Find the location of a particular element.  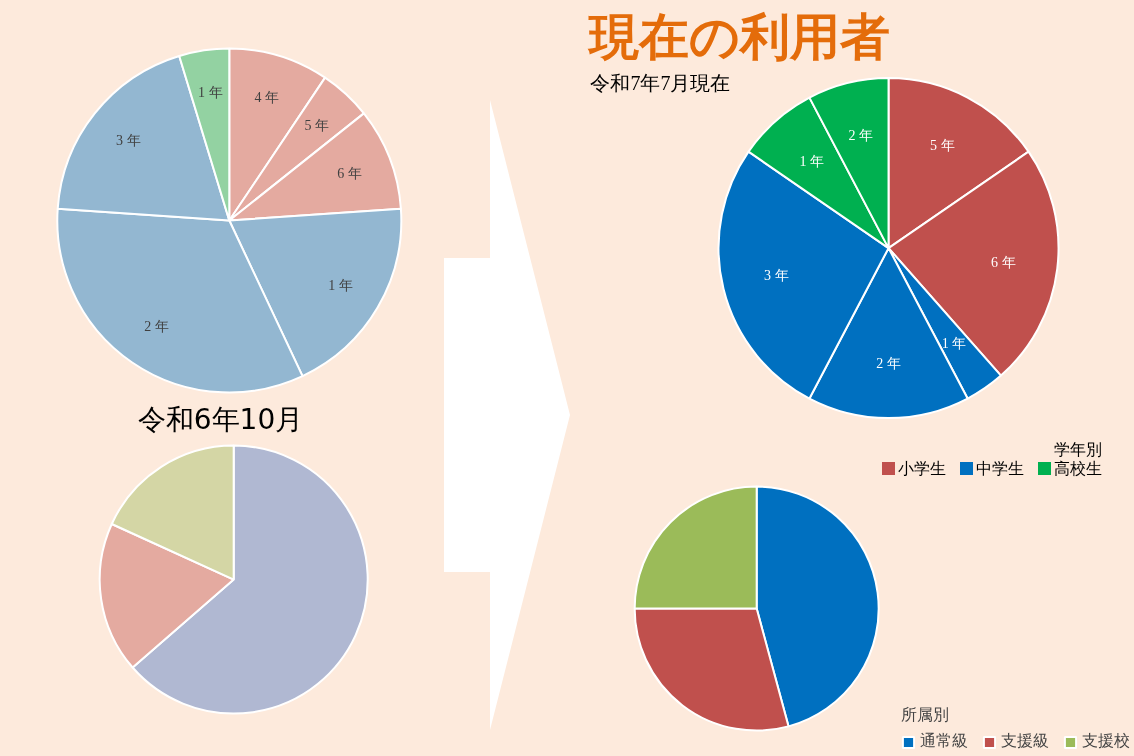

text: 小学生 is located at coordinates (921, 468).